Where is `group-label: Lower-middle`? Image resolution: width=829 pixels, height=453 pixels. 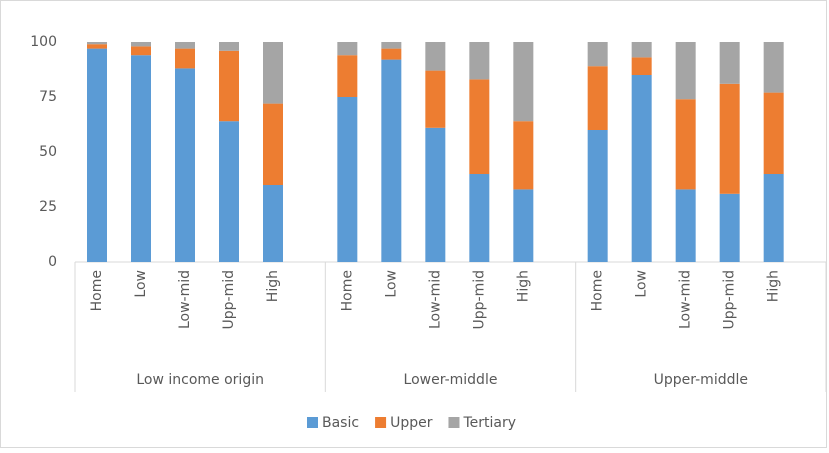 group-label: Lower-middle is located at coordinates (451, 380).